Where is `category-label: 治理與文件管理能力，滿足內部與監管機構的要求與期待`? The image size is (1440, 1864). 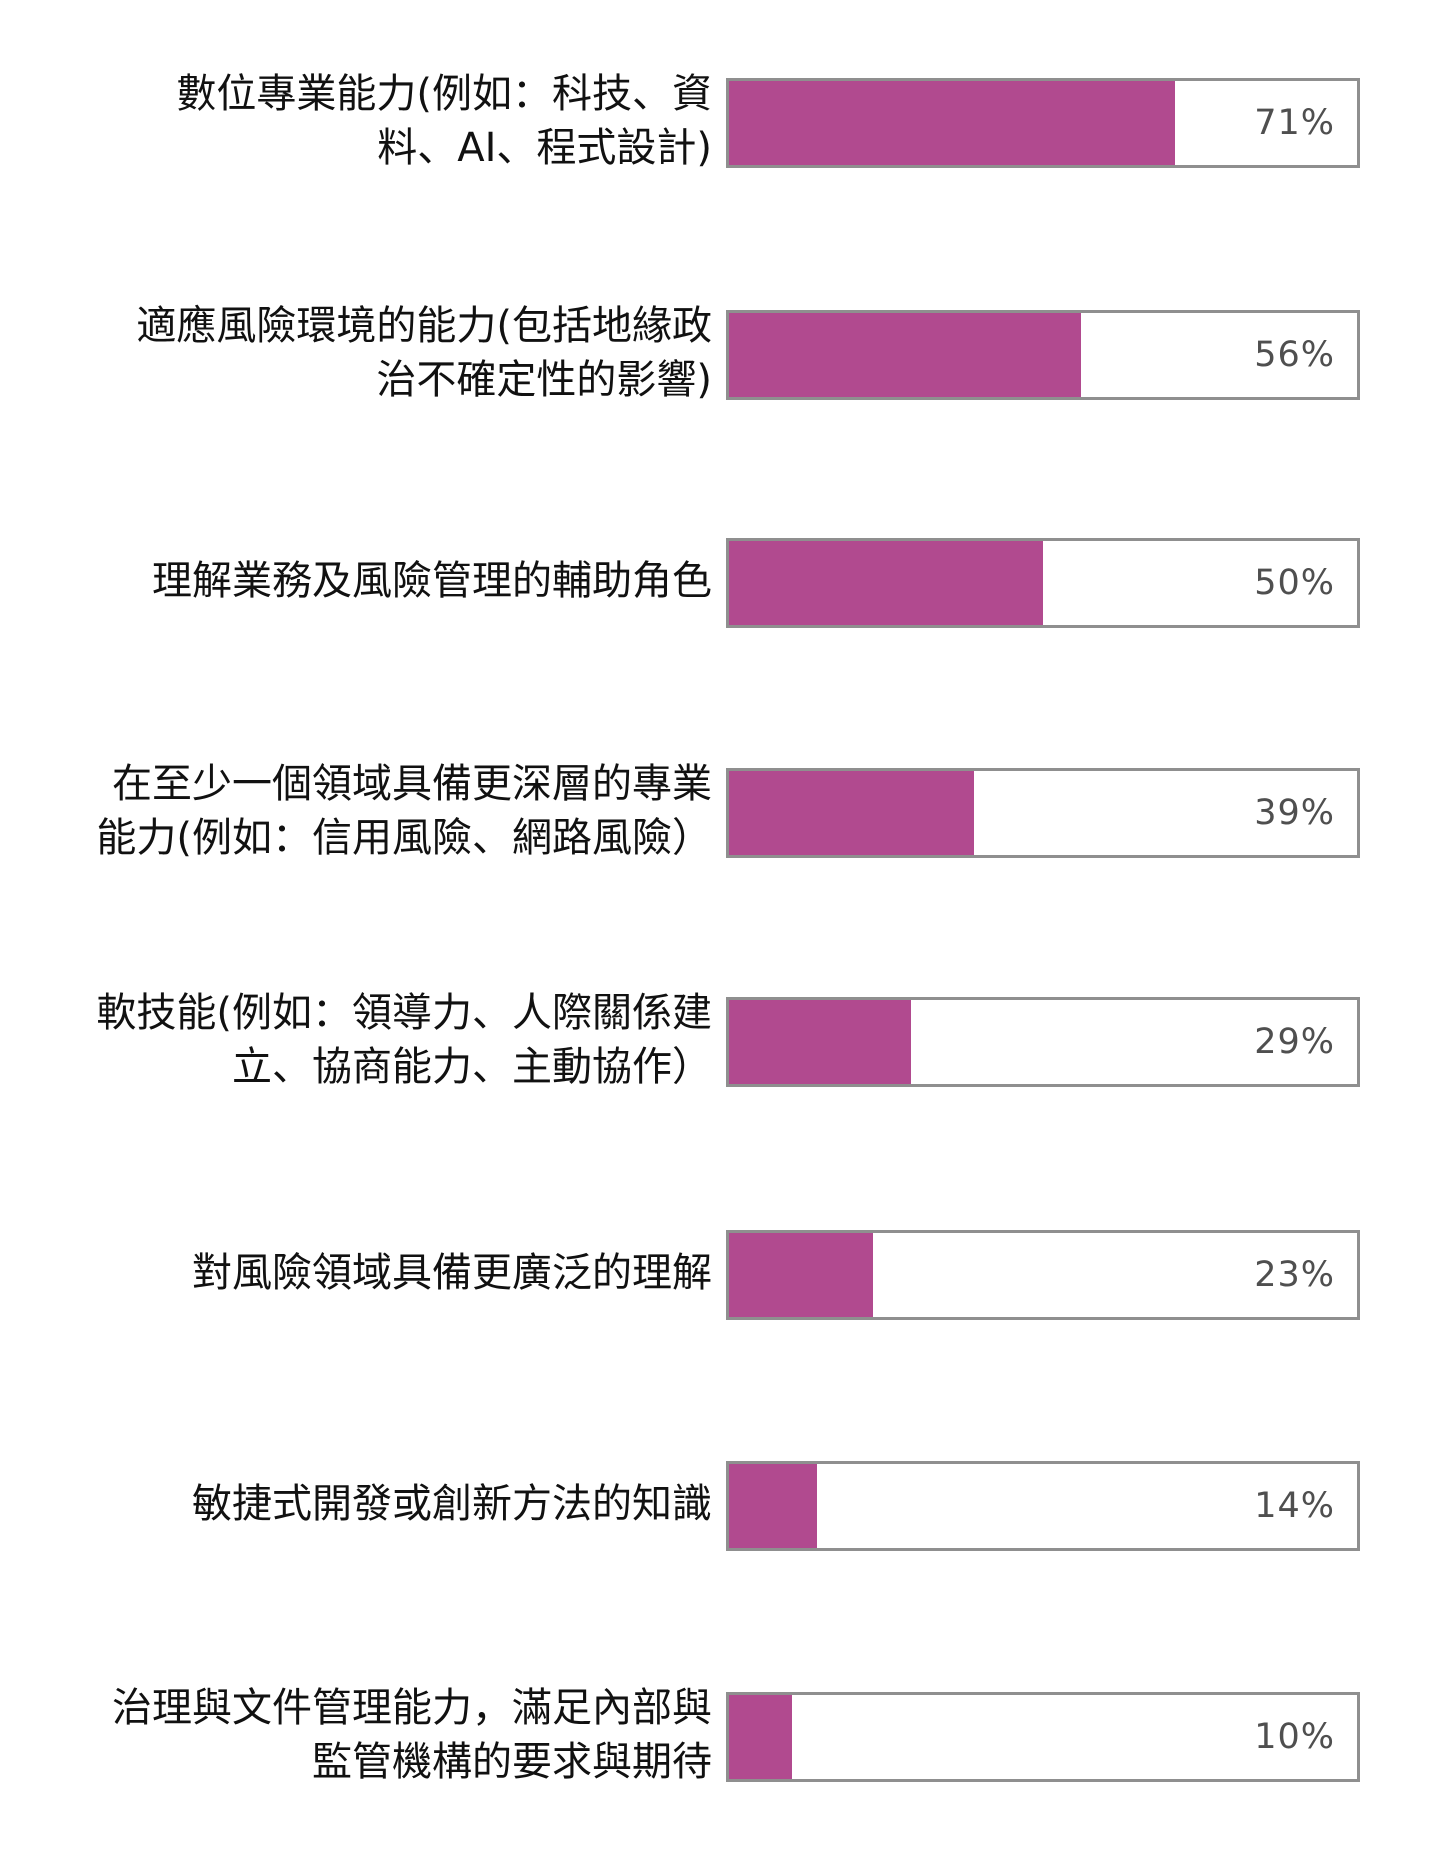
category-label: 治理與文件管理能力，滿足內部與監管機構的要求與期待 is located at coordinates (362, 1735).